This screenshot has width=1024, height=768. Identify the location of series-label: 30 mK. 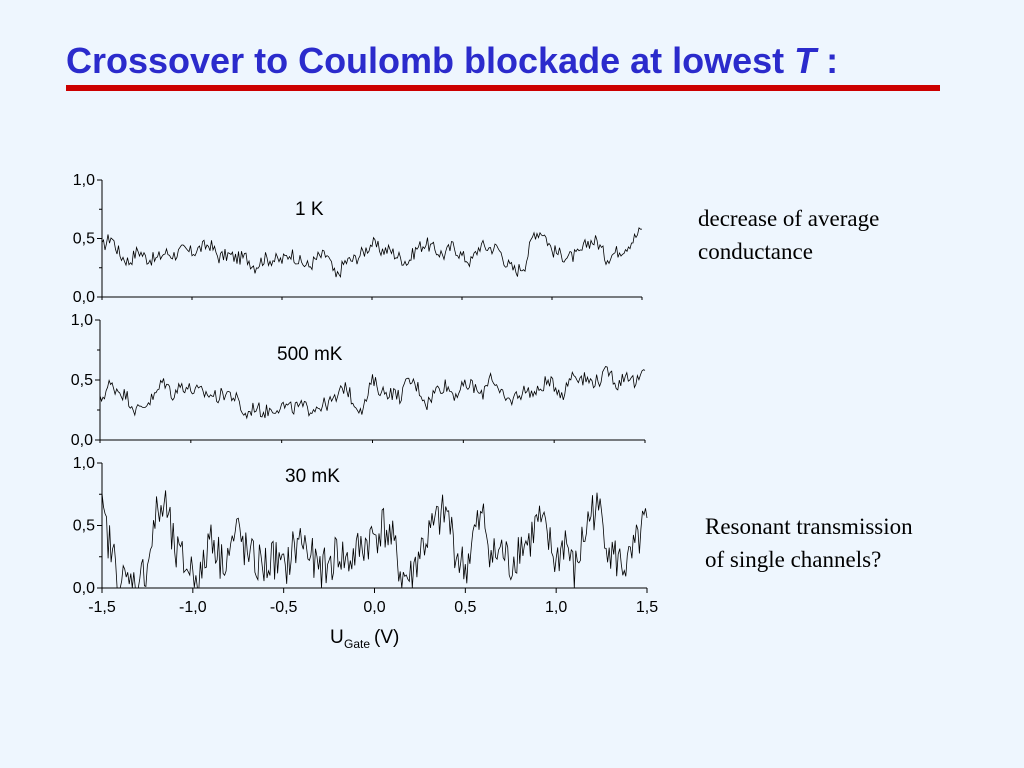
(312, 476).